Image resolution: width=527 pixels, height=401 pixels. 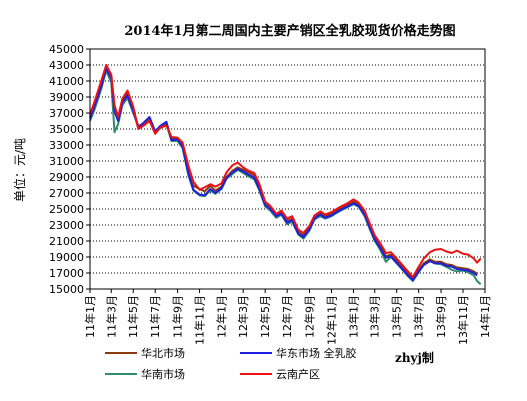 What do you see at coordinates (163, 353) in the screenshot?
I see `legend-label-north: 华北市场` at bounding box center [163, 353].